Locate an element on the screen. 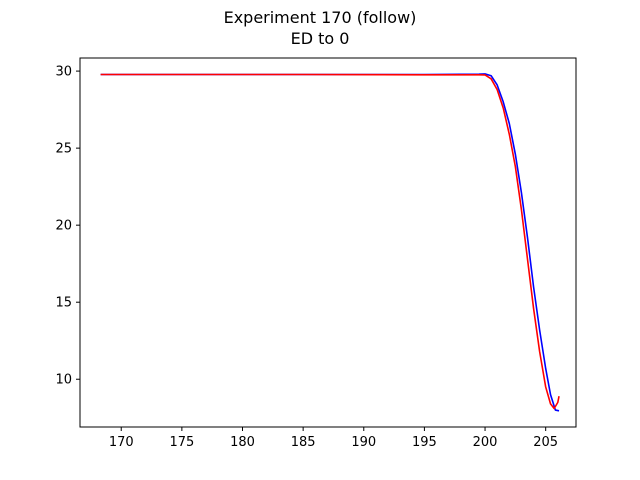 The height and width of the screenshot is (480, 640). y-tick-label: 25 is located at coordinates (63, 149).